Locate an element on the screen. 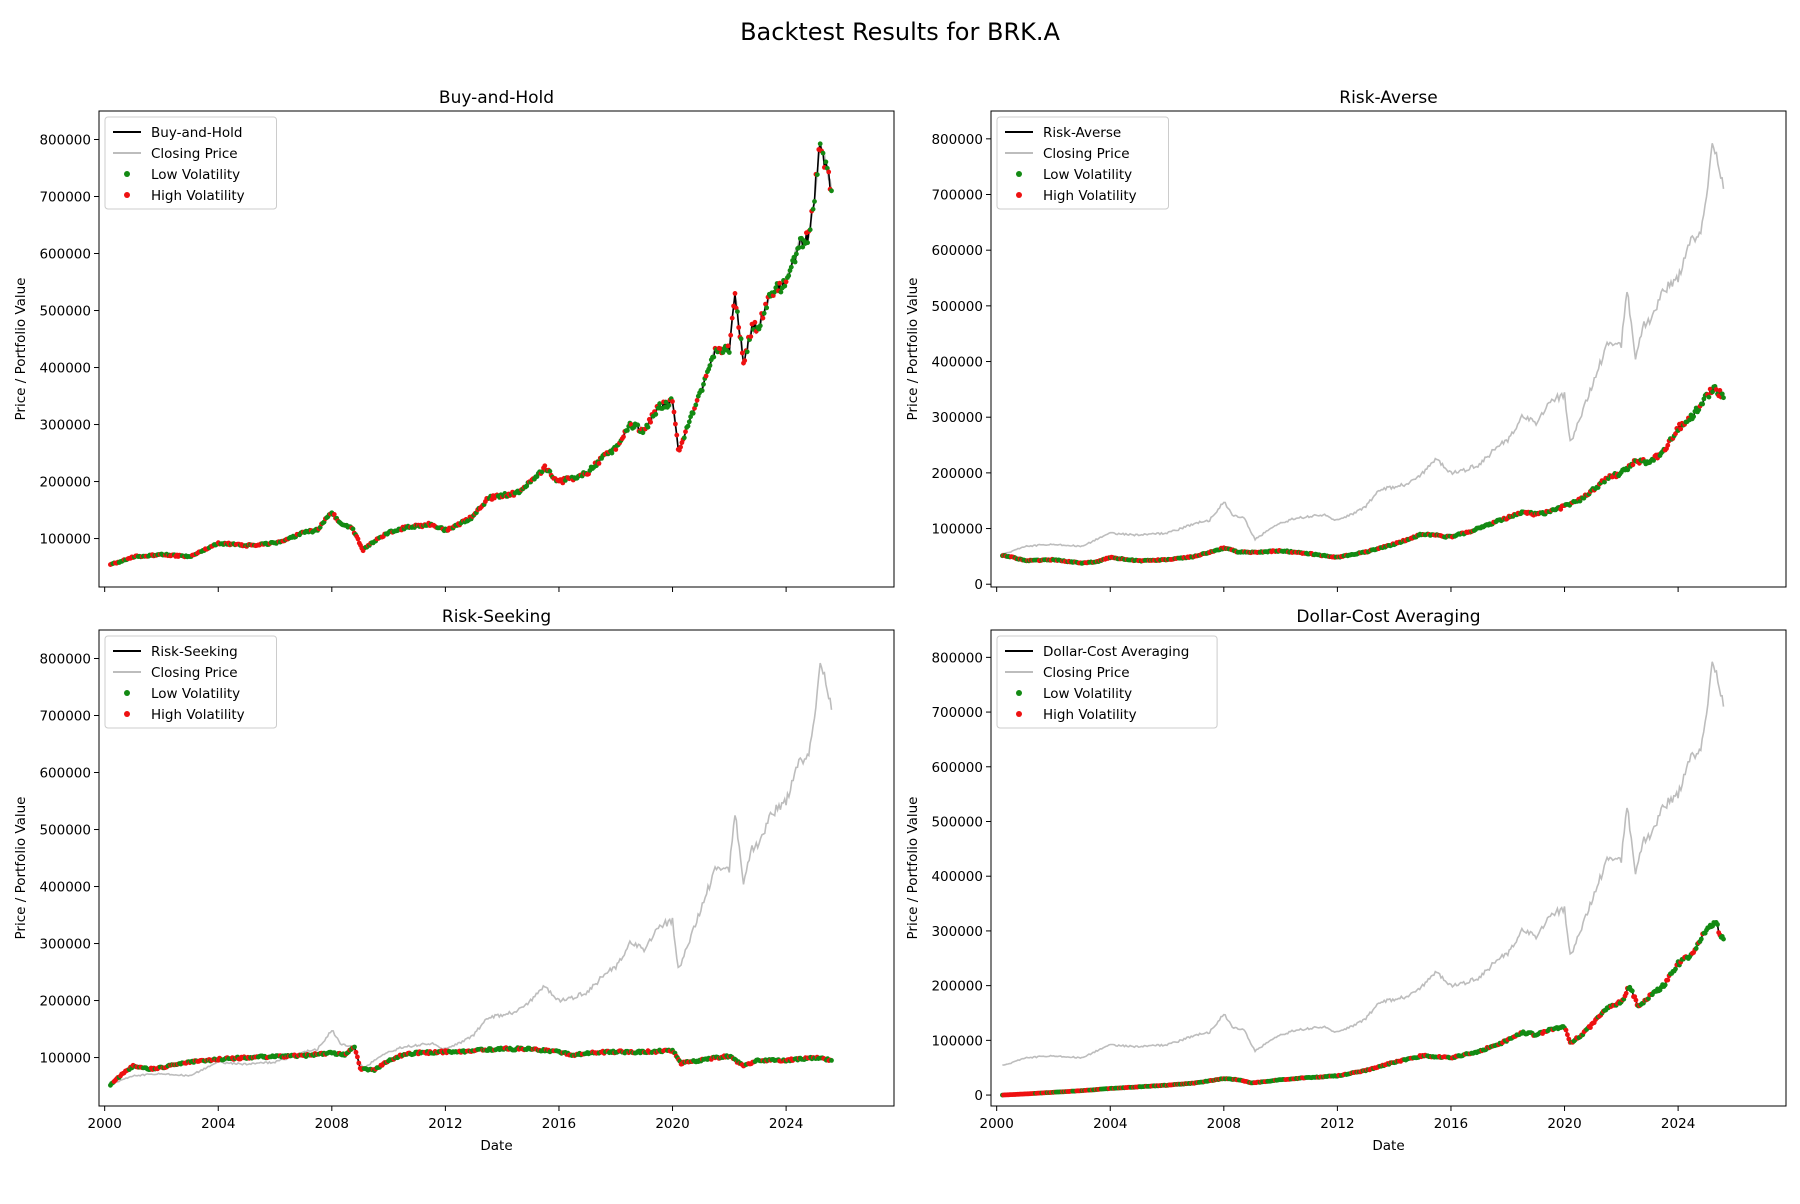  figure-title: Backtest Results for BRK.A is located at coordinates (900, 32).